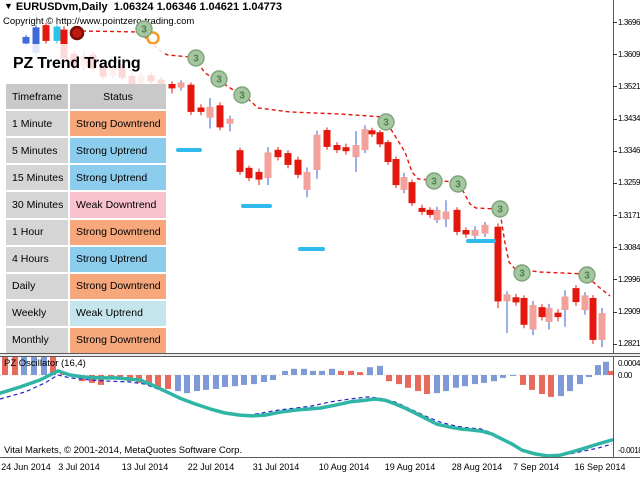  What do you see at coordinates (344, 467) in the screenshot?
I see `date-axis-label: 10 Aug 2014` at bounding box center [344, 467].